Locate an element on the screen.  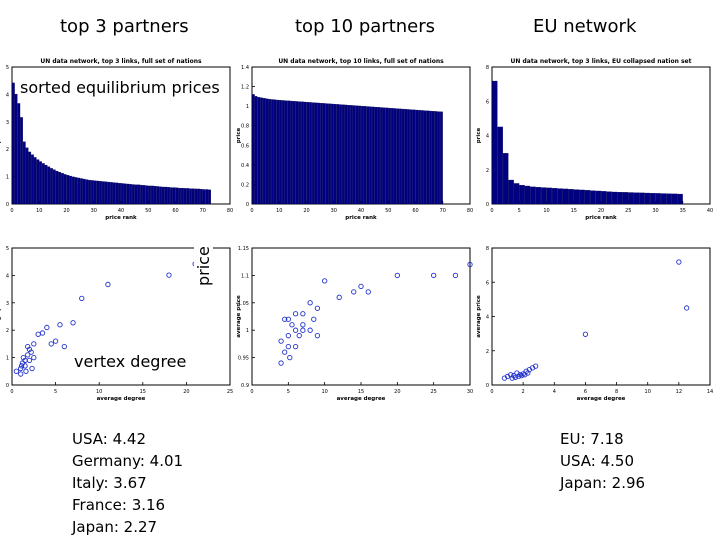
y-tick-label: 0.95 is located at coordinates (243, 359).